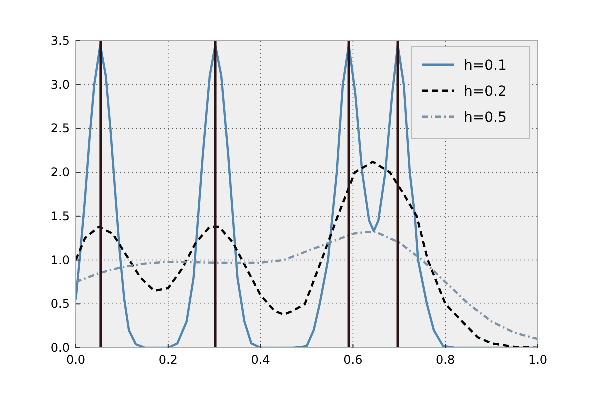  Describe the element at coordinates (168, 360) in the screenshot. I see `x-tick-label: 0.2` at that location.